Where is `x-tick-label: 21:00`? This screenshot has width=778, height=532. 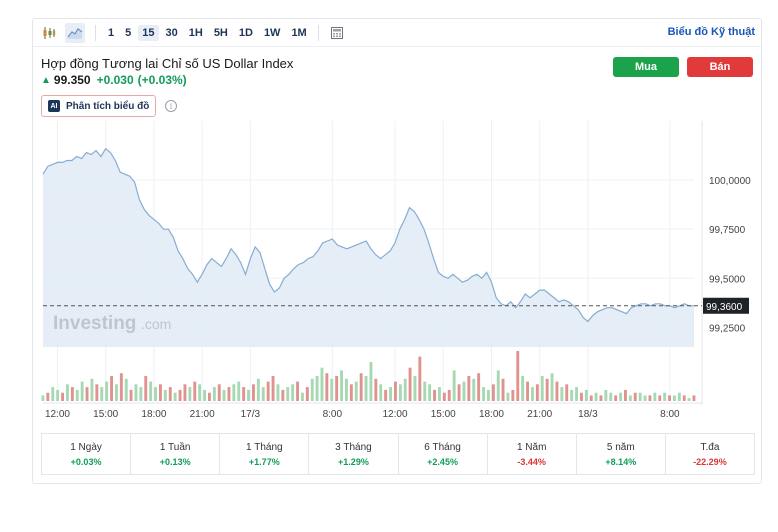
x-tick-label: 21:00 is located at coordinates (539, 414).